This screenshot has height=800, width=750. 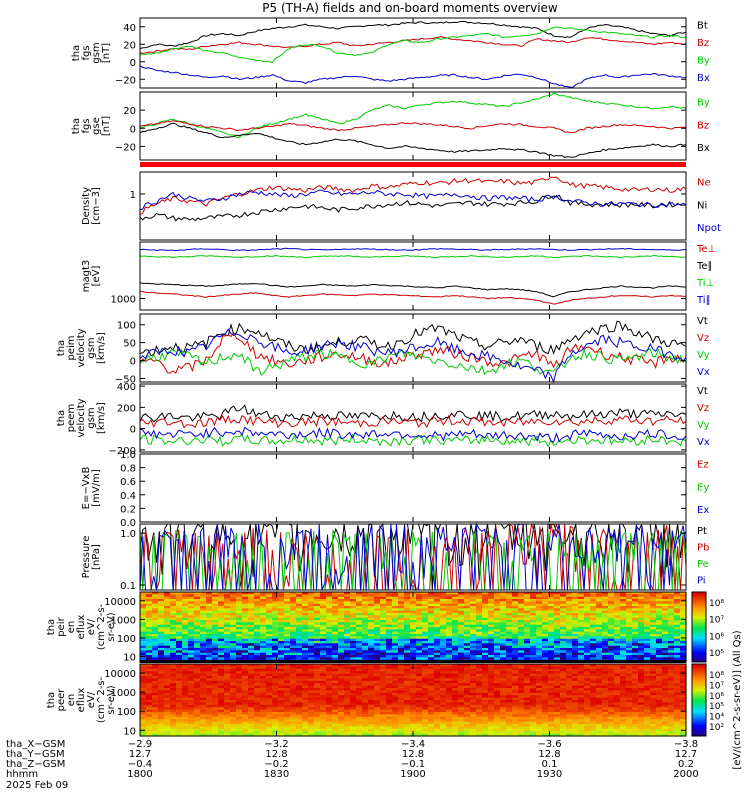 What do you see at coordinates (703, 372) in the screenshot?
I see `legend-label: Vx` at bounding box center [703, 372].